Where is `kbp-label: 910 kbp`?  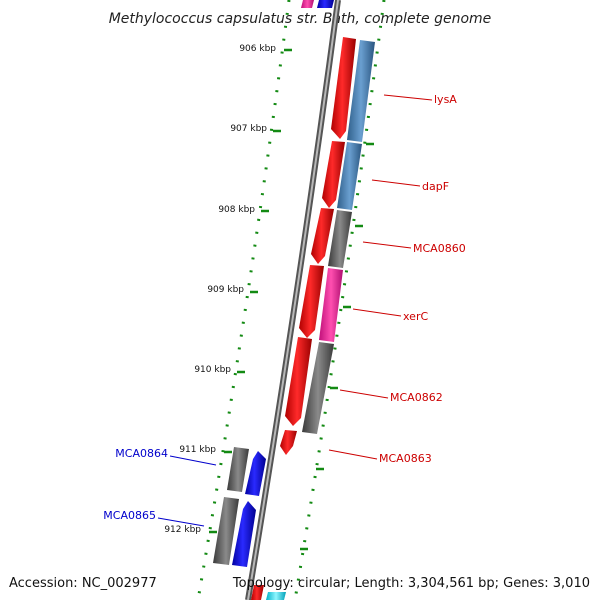 kbp-label: 910 kbp is located at coordinates (212, 370).